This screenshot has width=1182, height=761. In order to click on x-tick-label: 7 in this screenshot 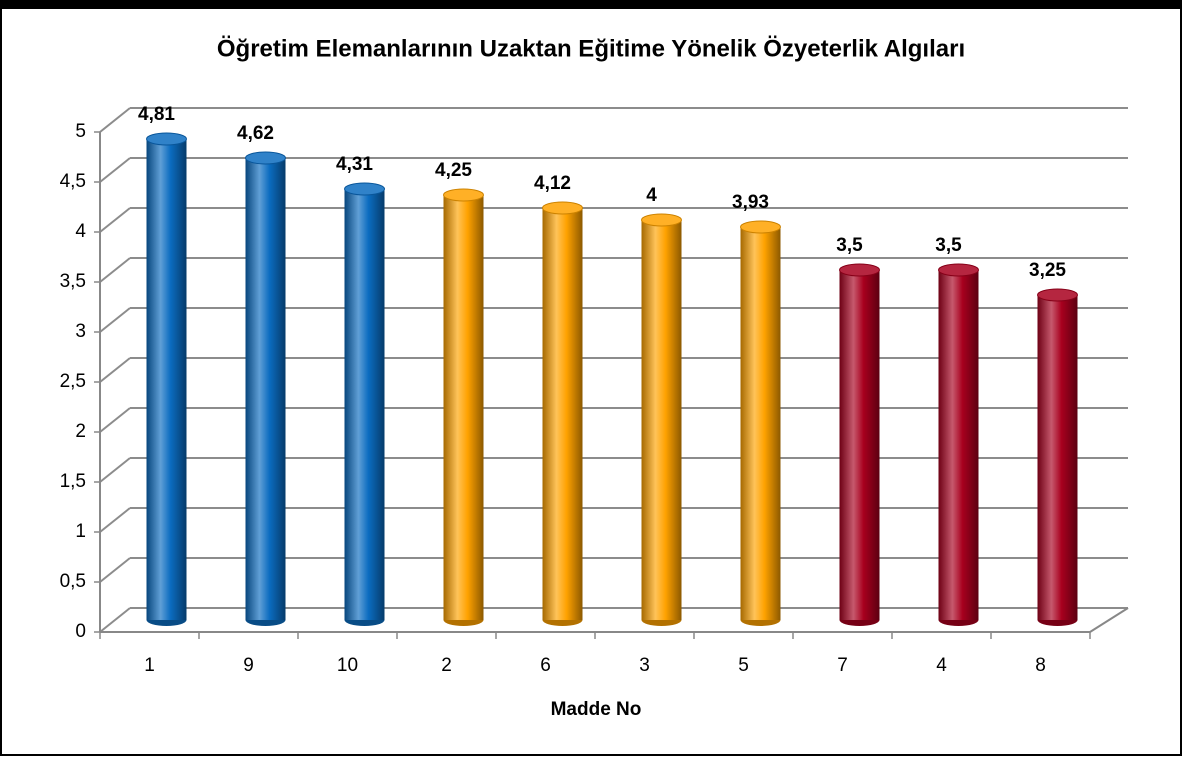, I will do `click(842, 665)`.